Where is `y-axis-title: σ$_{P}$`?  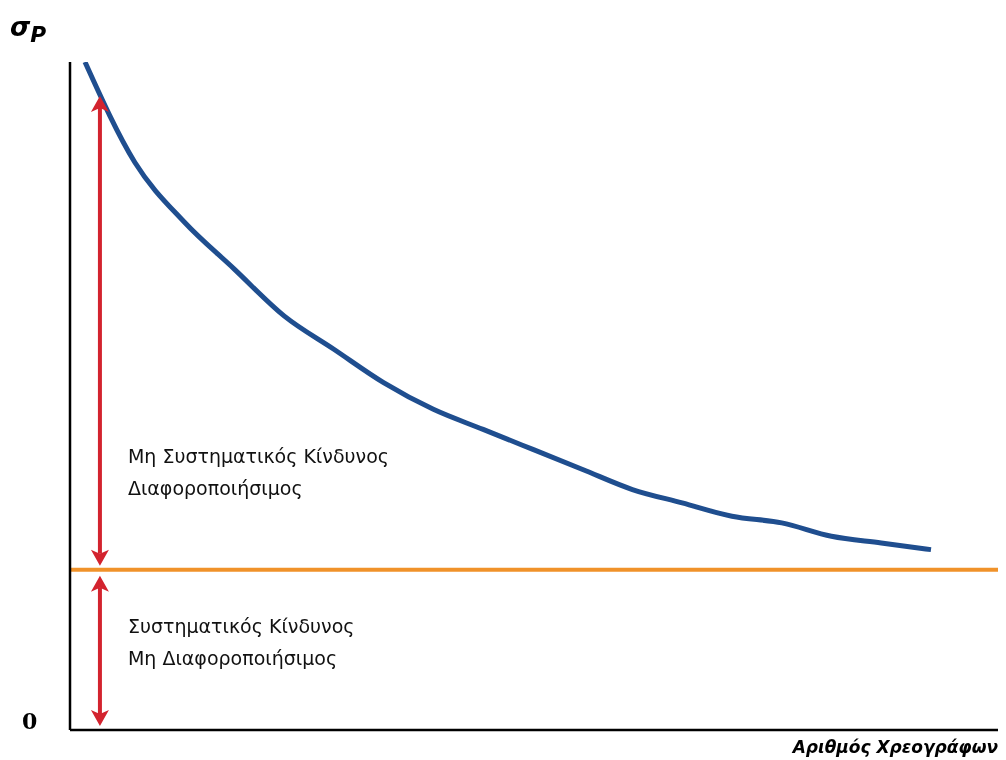
y-axis-title: σ$_{P}$ is located at coordinates (28, 30).